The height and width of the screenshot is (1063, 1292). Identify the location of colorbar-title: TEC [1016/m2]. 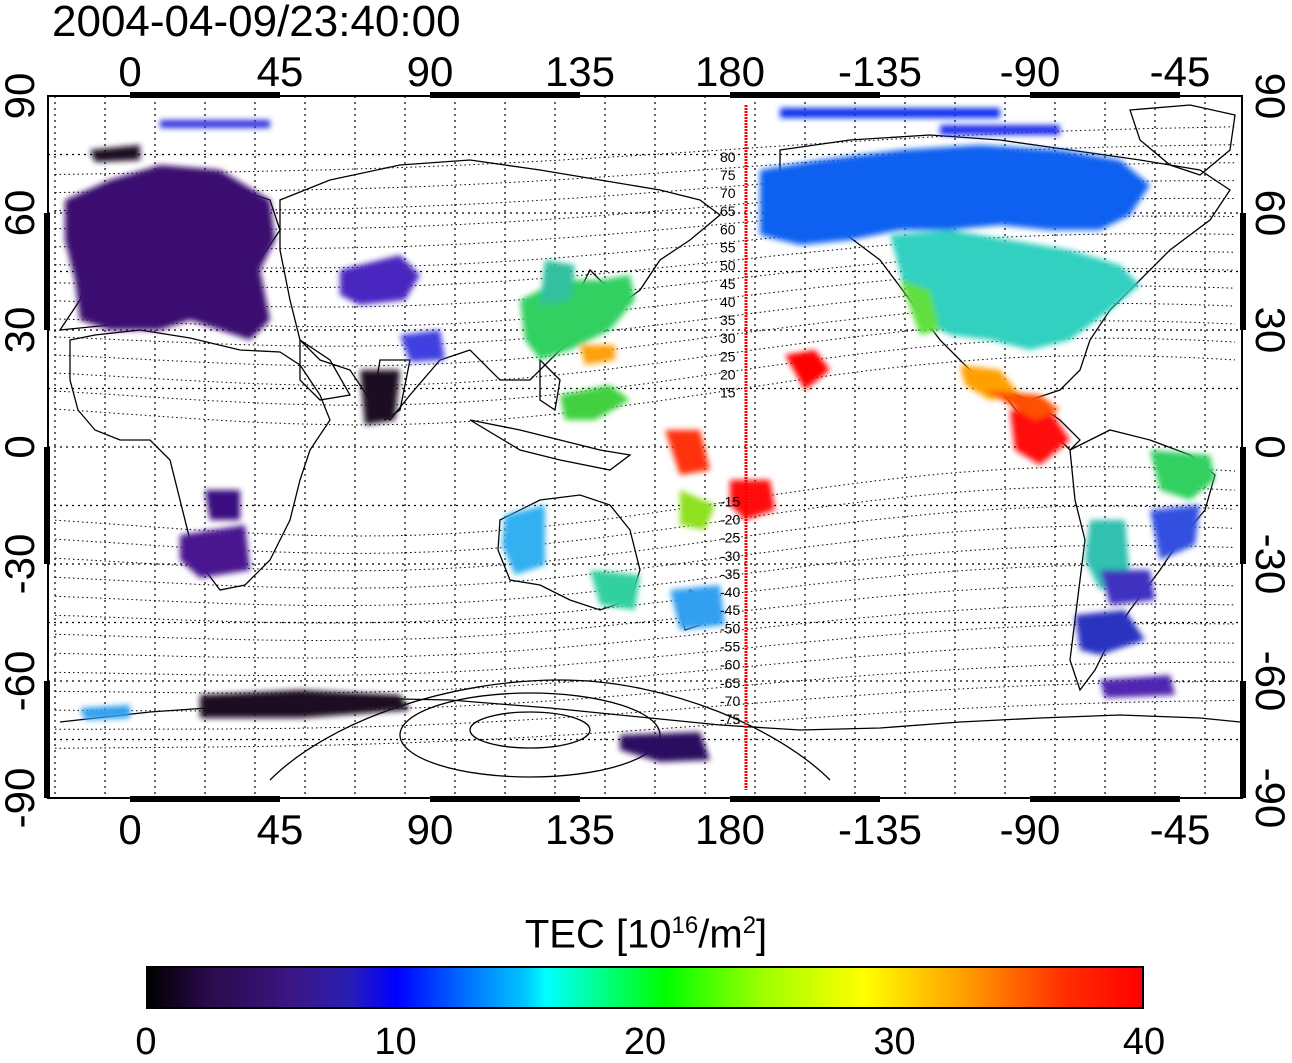
(646, 930).